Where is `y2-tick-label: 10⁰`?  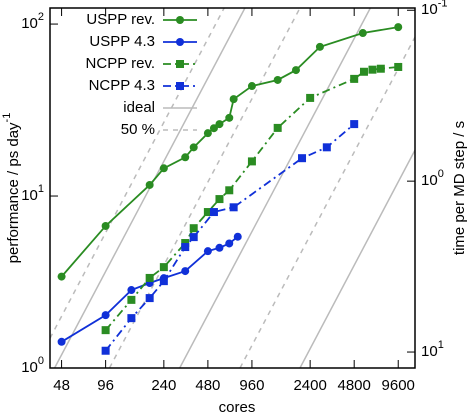
y2-tick-label: 10⁰ is located at coordinates (432, 178).